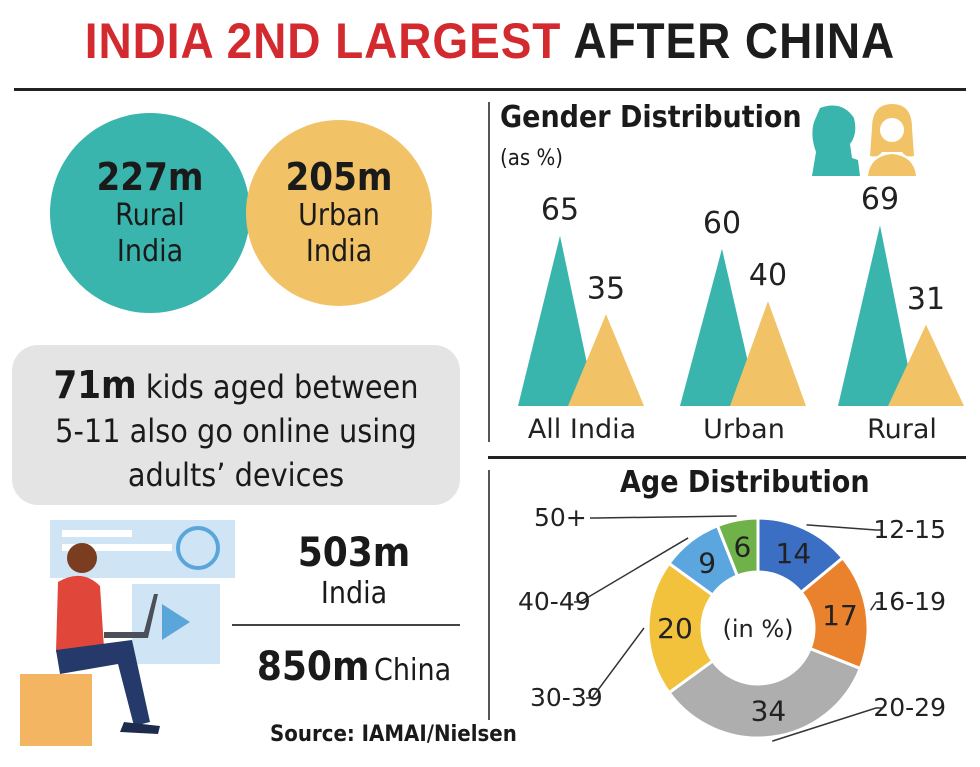  Describe the element at coordinates (354, 593) in the screenshot. I see `india-label: India` at that location.